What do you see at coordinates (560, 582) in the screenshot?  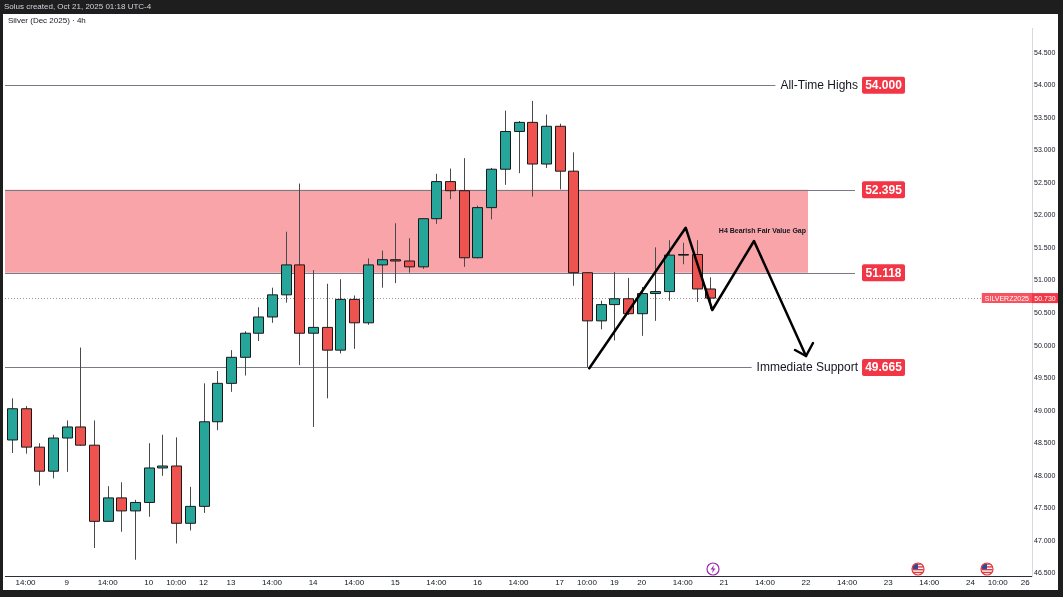 I see `x-tick-label: 17` at bounding box center [560, 582].